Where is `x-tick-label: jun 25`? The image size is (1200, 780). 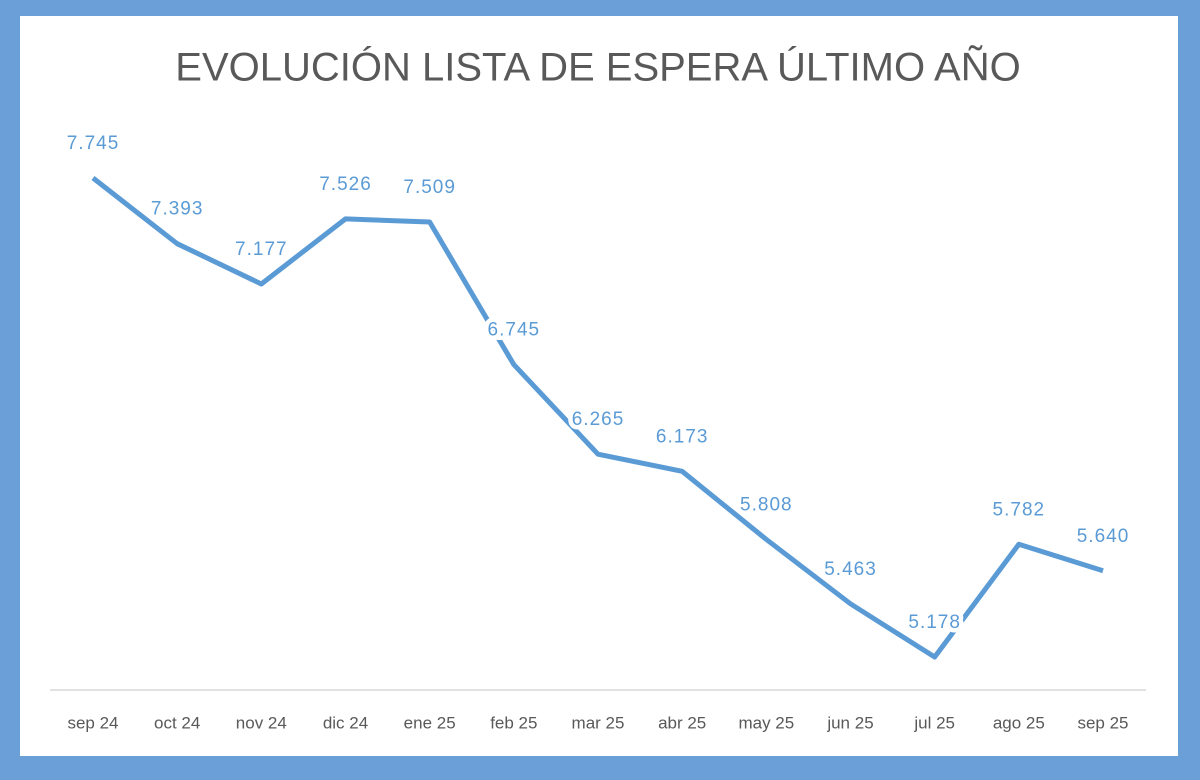 x-tick-label: jun 25 is located at coordinates (849, 722).